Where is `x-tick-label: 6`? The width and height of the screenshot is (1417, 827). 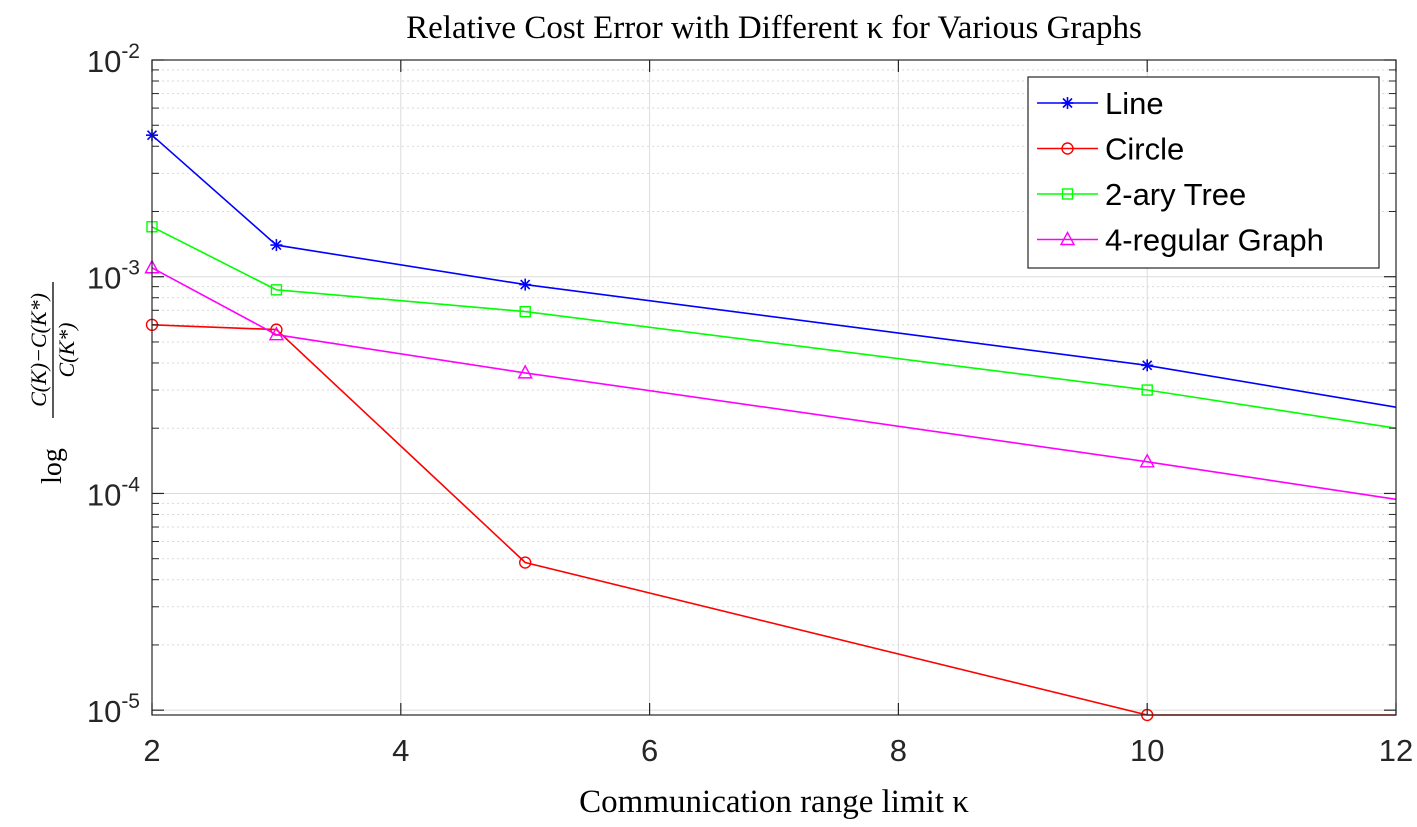 x-tick-label: 6 is located at coordinates (649, 750).